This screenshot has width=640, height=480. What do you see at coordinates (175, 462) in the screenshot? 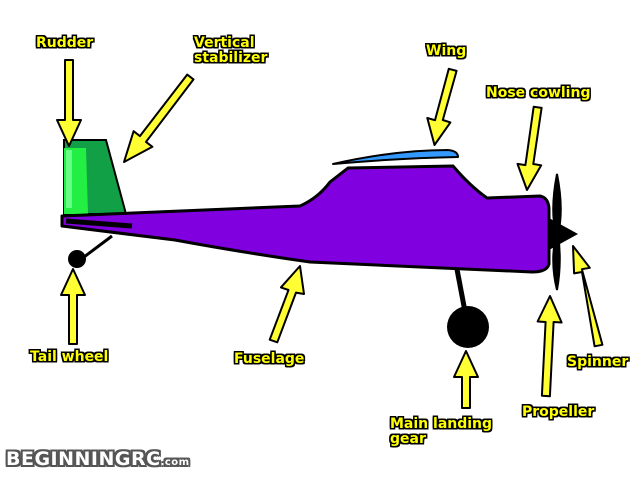
I see `logo-suffix: .com` at bounding box center [175, 462].